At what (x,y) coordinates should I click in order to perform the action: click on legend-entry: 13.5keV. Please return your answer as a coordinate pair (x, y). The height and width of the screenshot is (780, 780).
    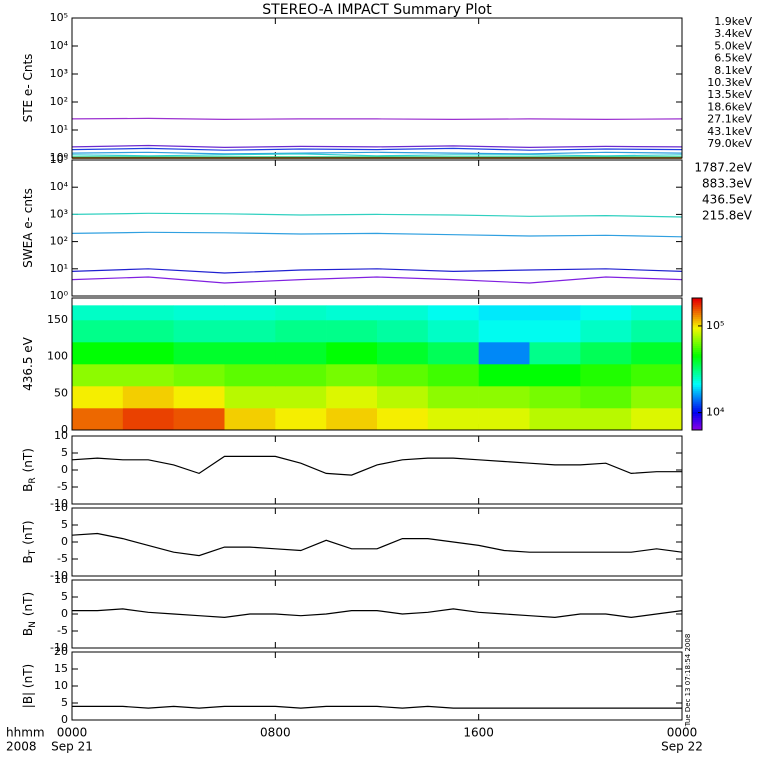
    Looking at the image, I should click on (729, 94).